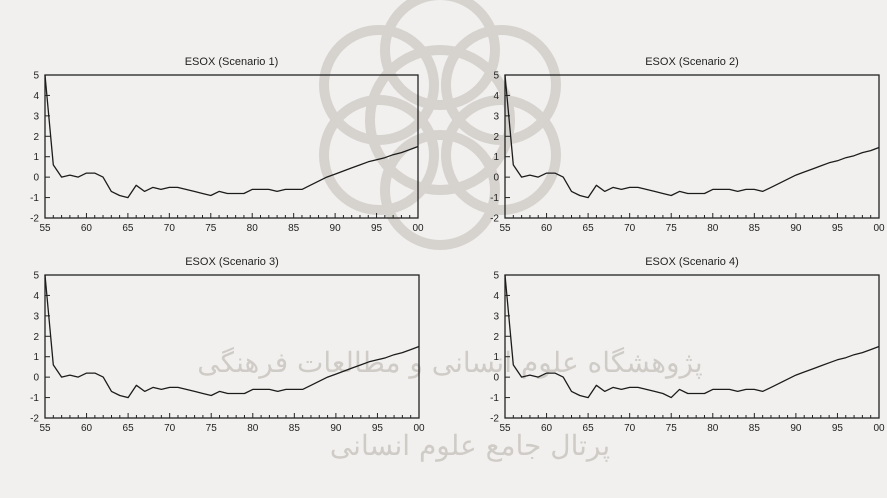 The width and height of the screenshot is (887, 498). I want to click on watermark-line2: پرتال جامع علوم انسانی, so click(470, 445).